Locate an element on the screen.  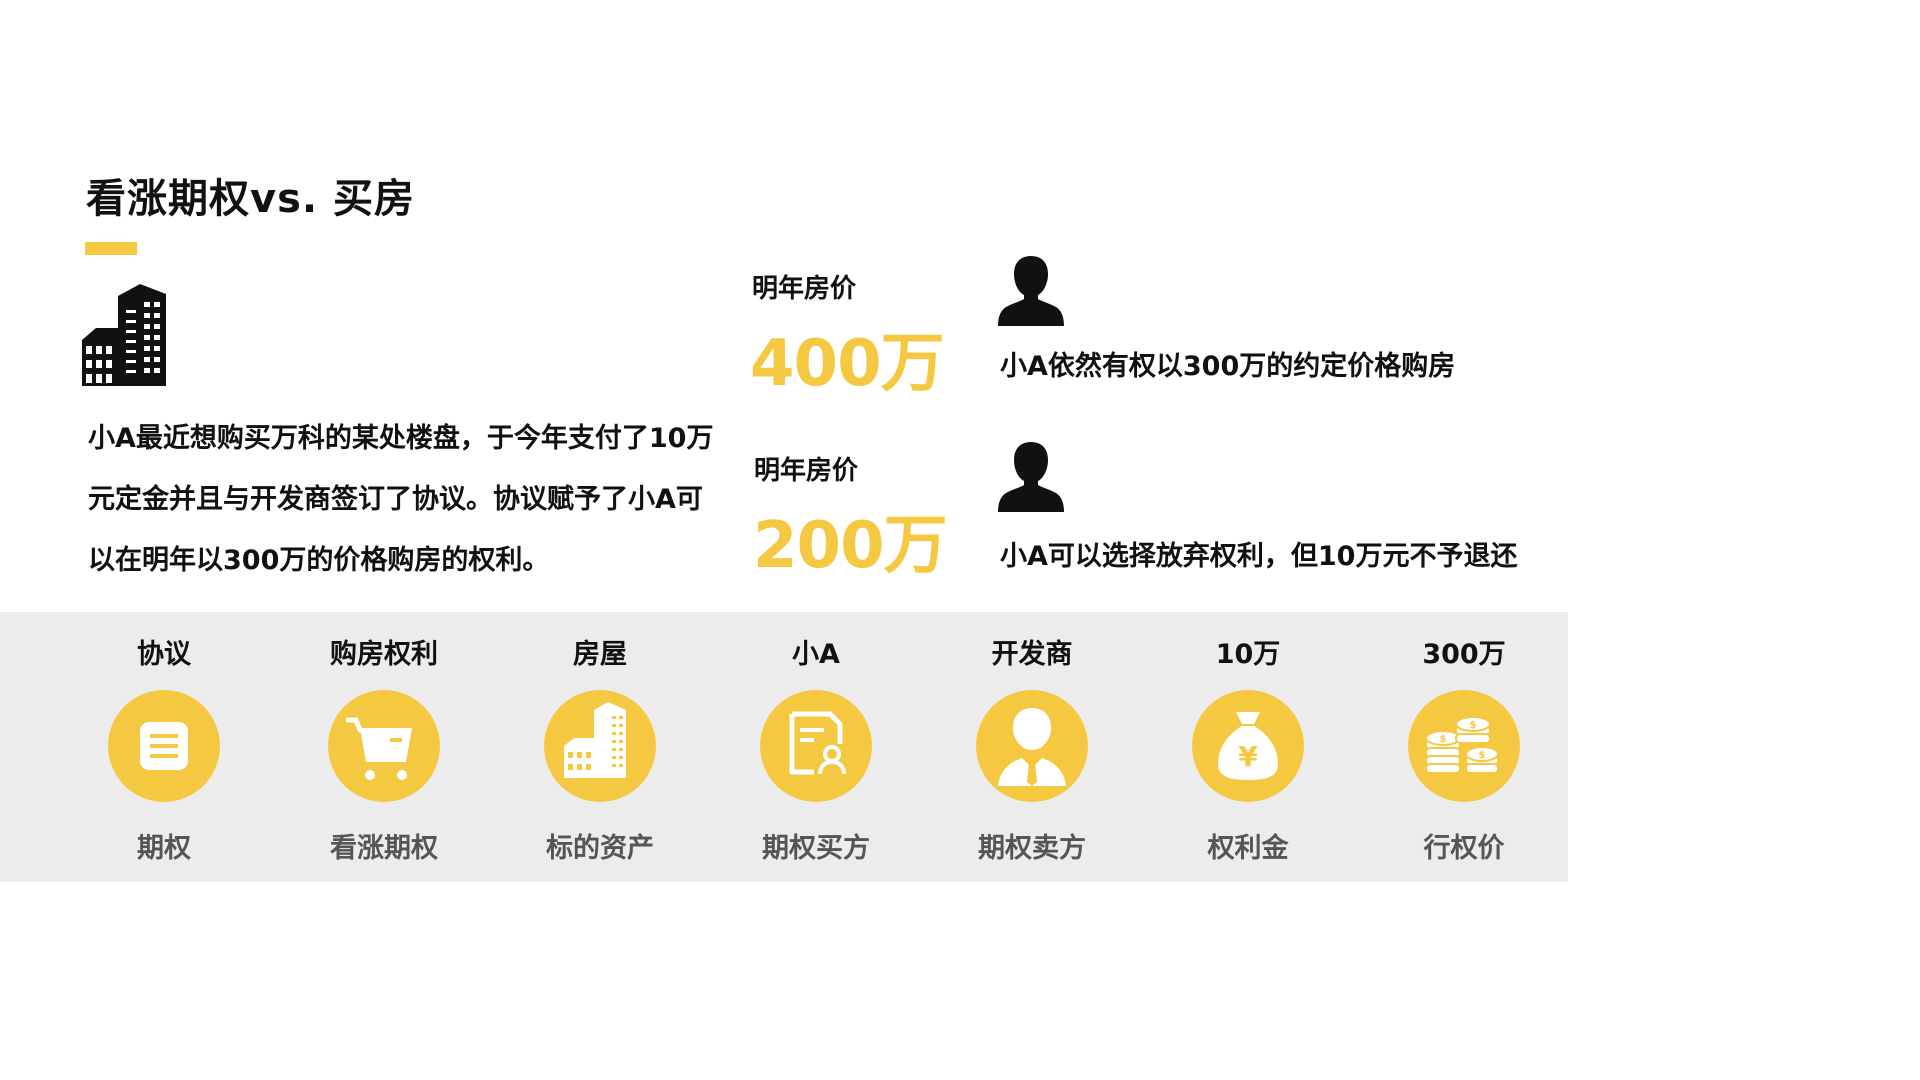
term-icon-circle: ¥ is located at coordinates (1248, 746).